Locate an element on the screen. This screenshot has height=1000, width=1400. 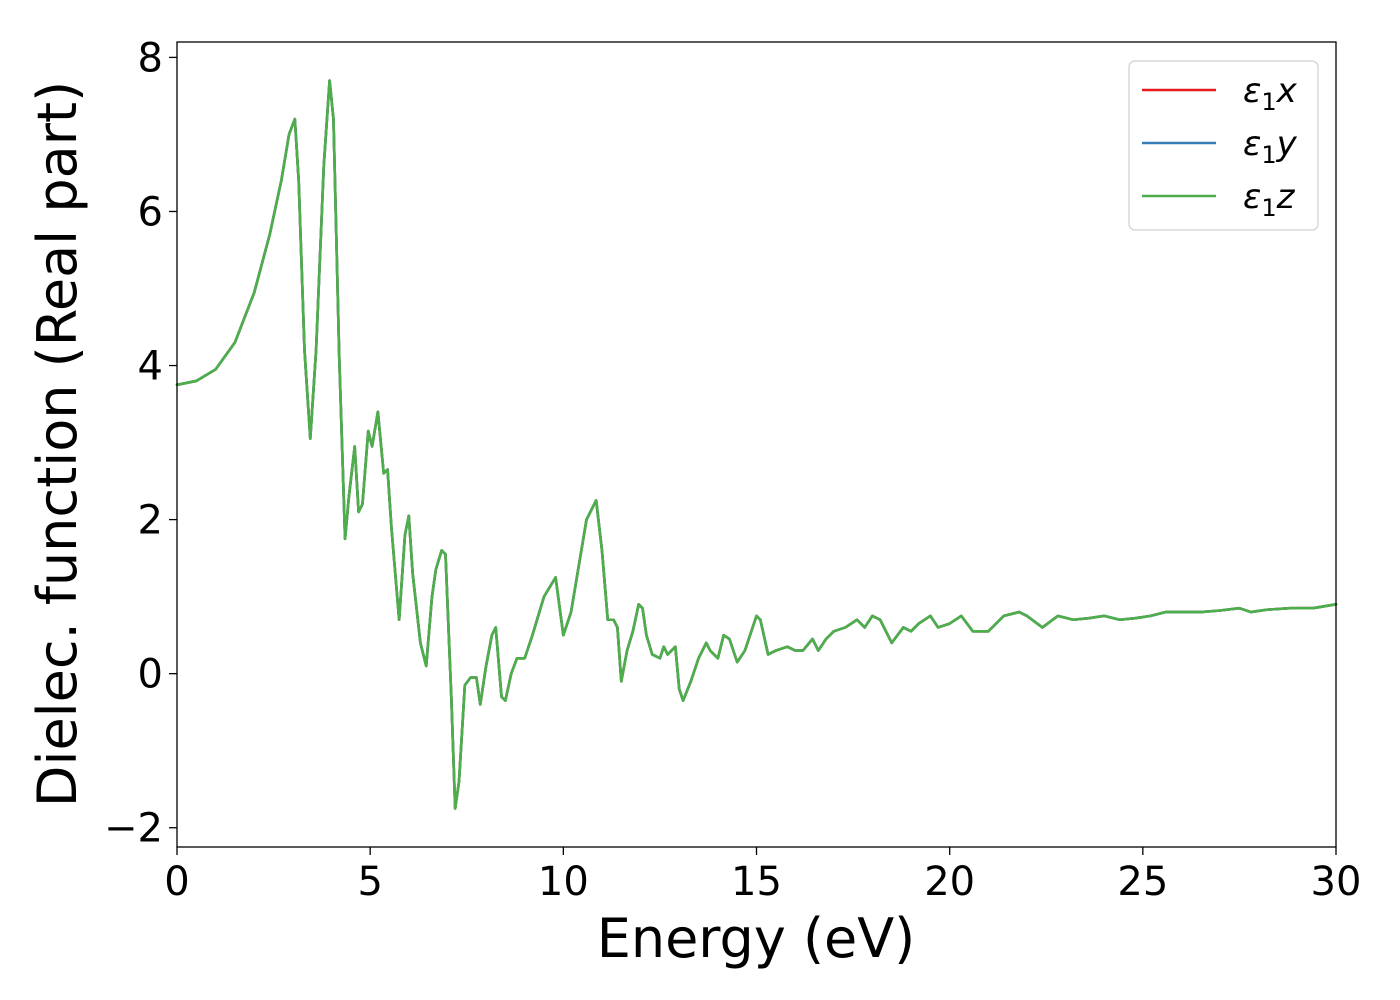
y-tick-label: −2 is located at coordinates (133, 829).